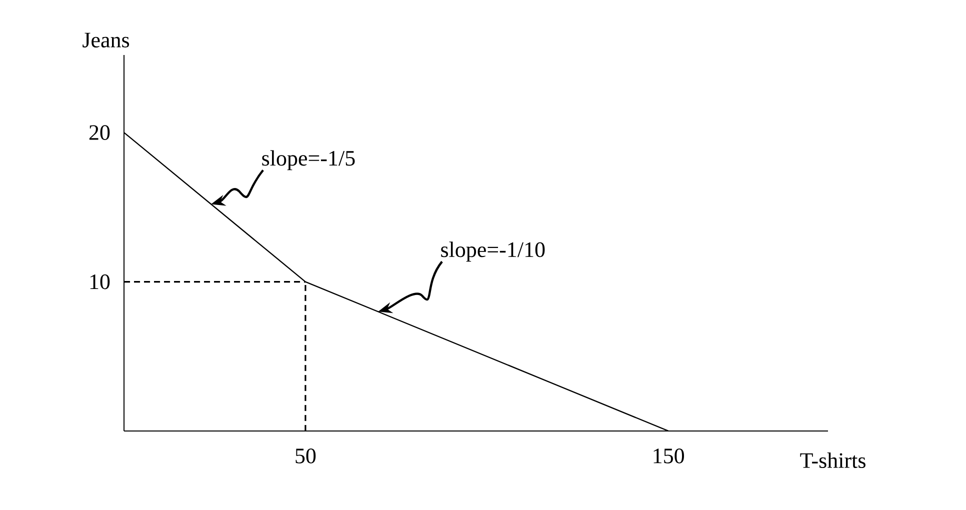  Describe the element at coordinates (100, 282) in the screenshot. I see `y-tick-label: 10` at that location.